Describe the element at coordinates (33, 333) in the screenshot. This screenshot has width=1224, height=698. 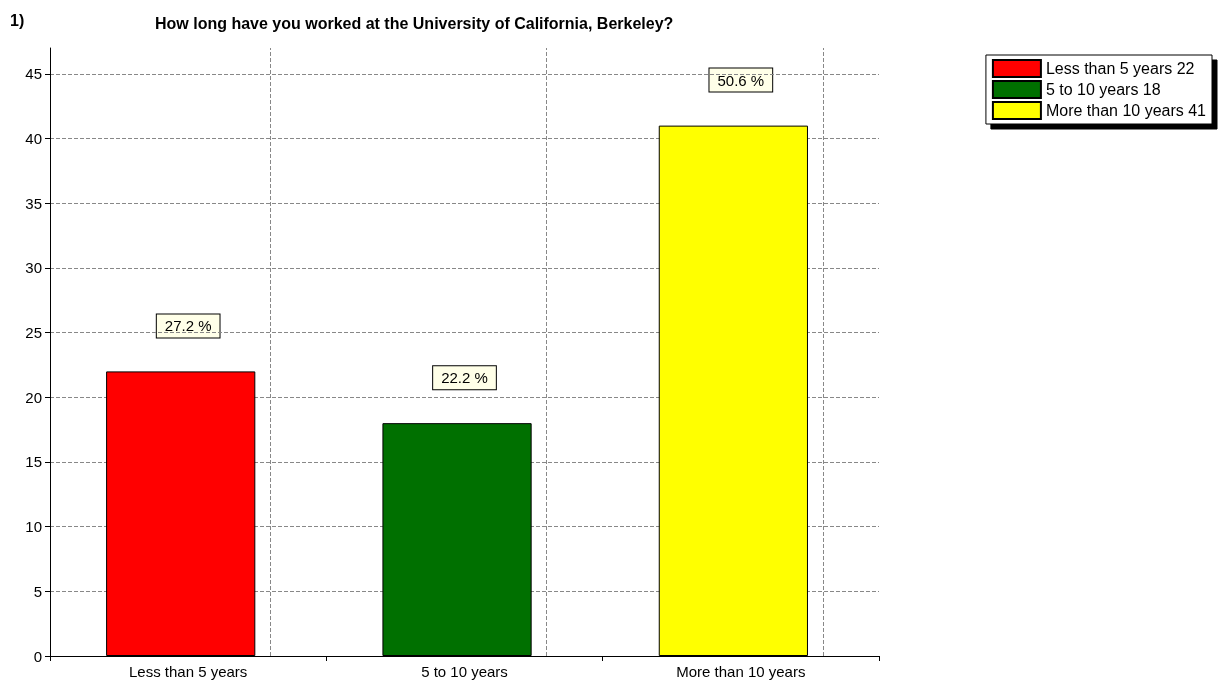
I see `y-tick-label: 25` at that location.